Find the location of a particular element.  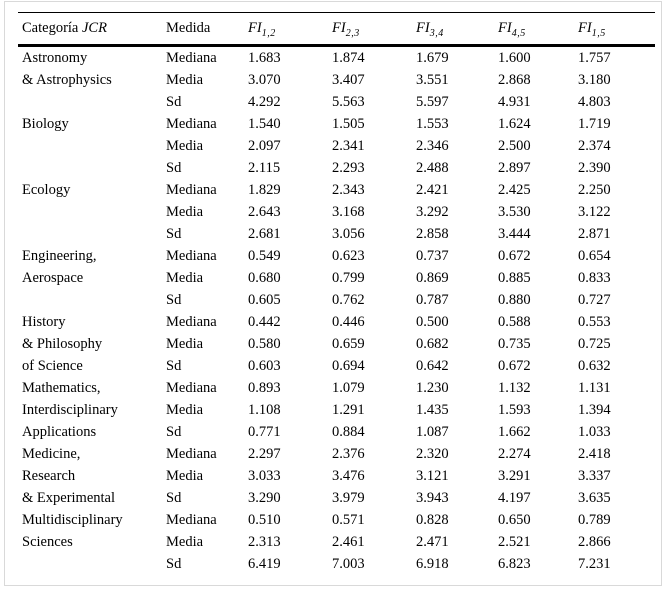

fi-subscript: 2,3 is located at coordinates (352, 34).